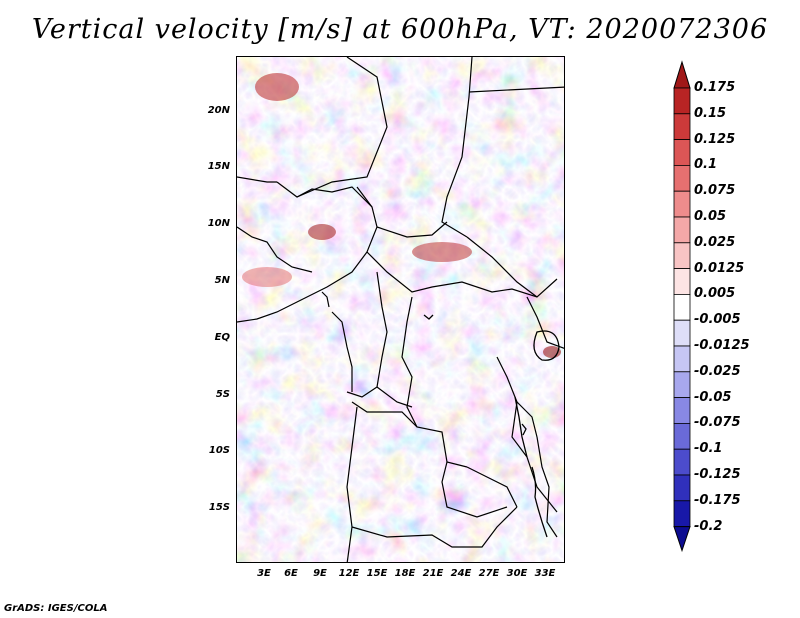 This screenshot has width=800, height=618. I want to click on colorbar-tick-label: -0.005, so click(717, 320).